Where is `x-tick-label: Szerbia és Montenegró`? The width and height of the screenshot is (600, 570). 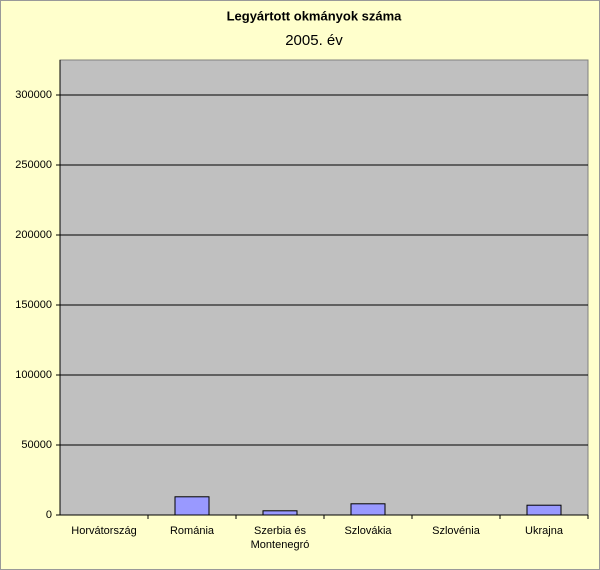 x-tick-label: Szerbia és Montenegró is located at coordinates (280, 538).